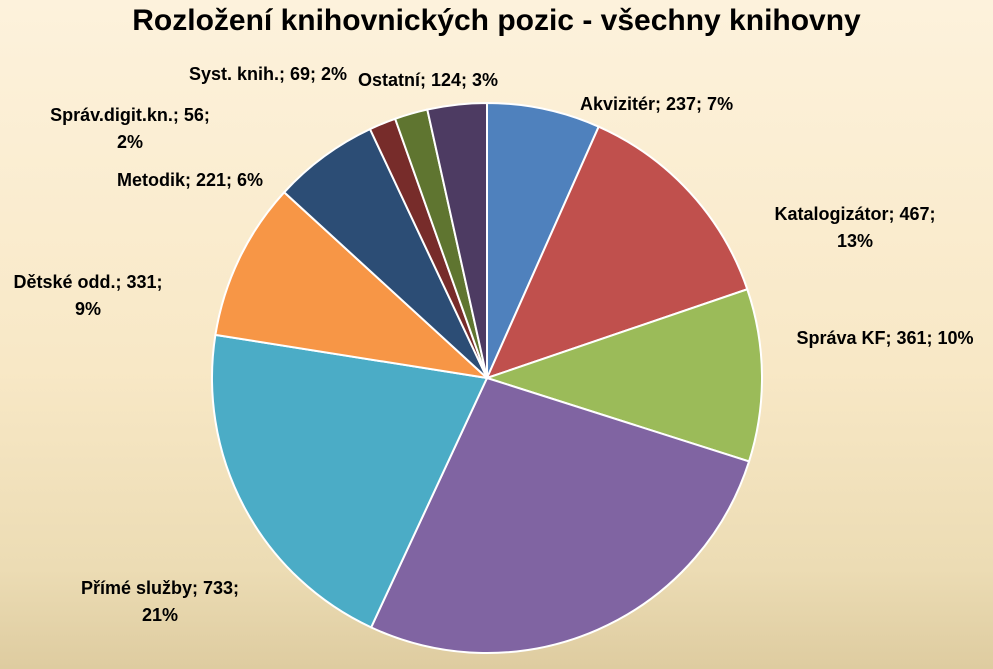 This screenshot has width=993, height=669. What do you see at coordinates (428, 80) in the screenshot?
I see `data-label: Ostatní; 124; 3%` at bounding box center [428, 80].